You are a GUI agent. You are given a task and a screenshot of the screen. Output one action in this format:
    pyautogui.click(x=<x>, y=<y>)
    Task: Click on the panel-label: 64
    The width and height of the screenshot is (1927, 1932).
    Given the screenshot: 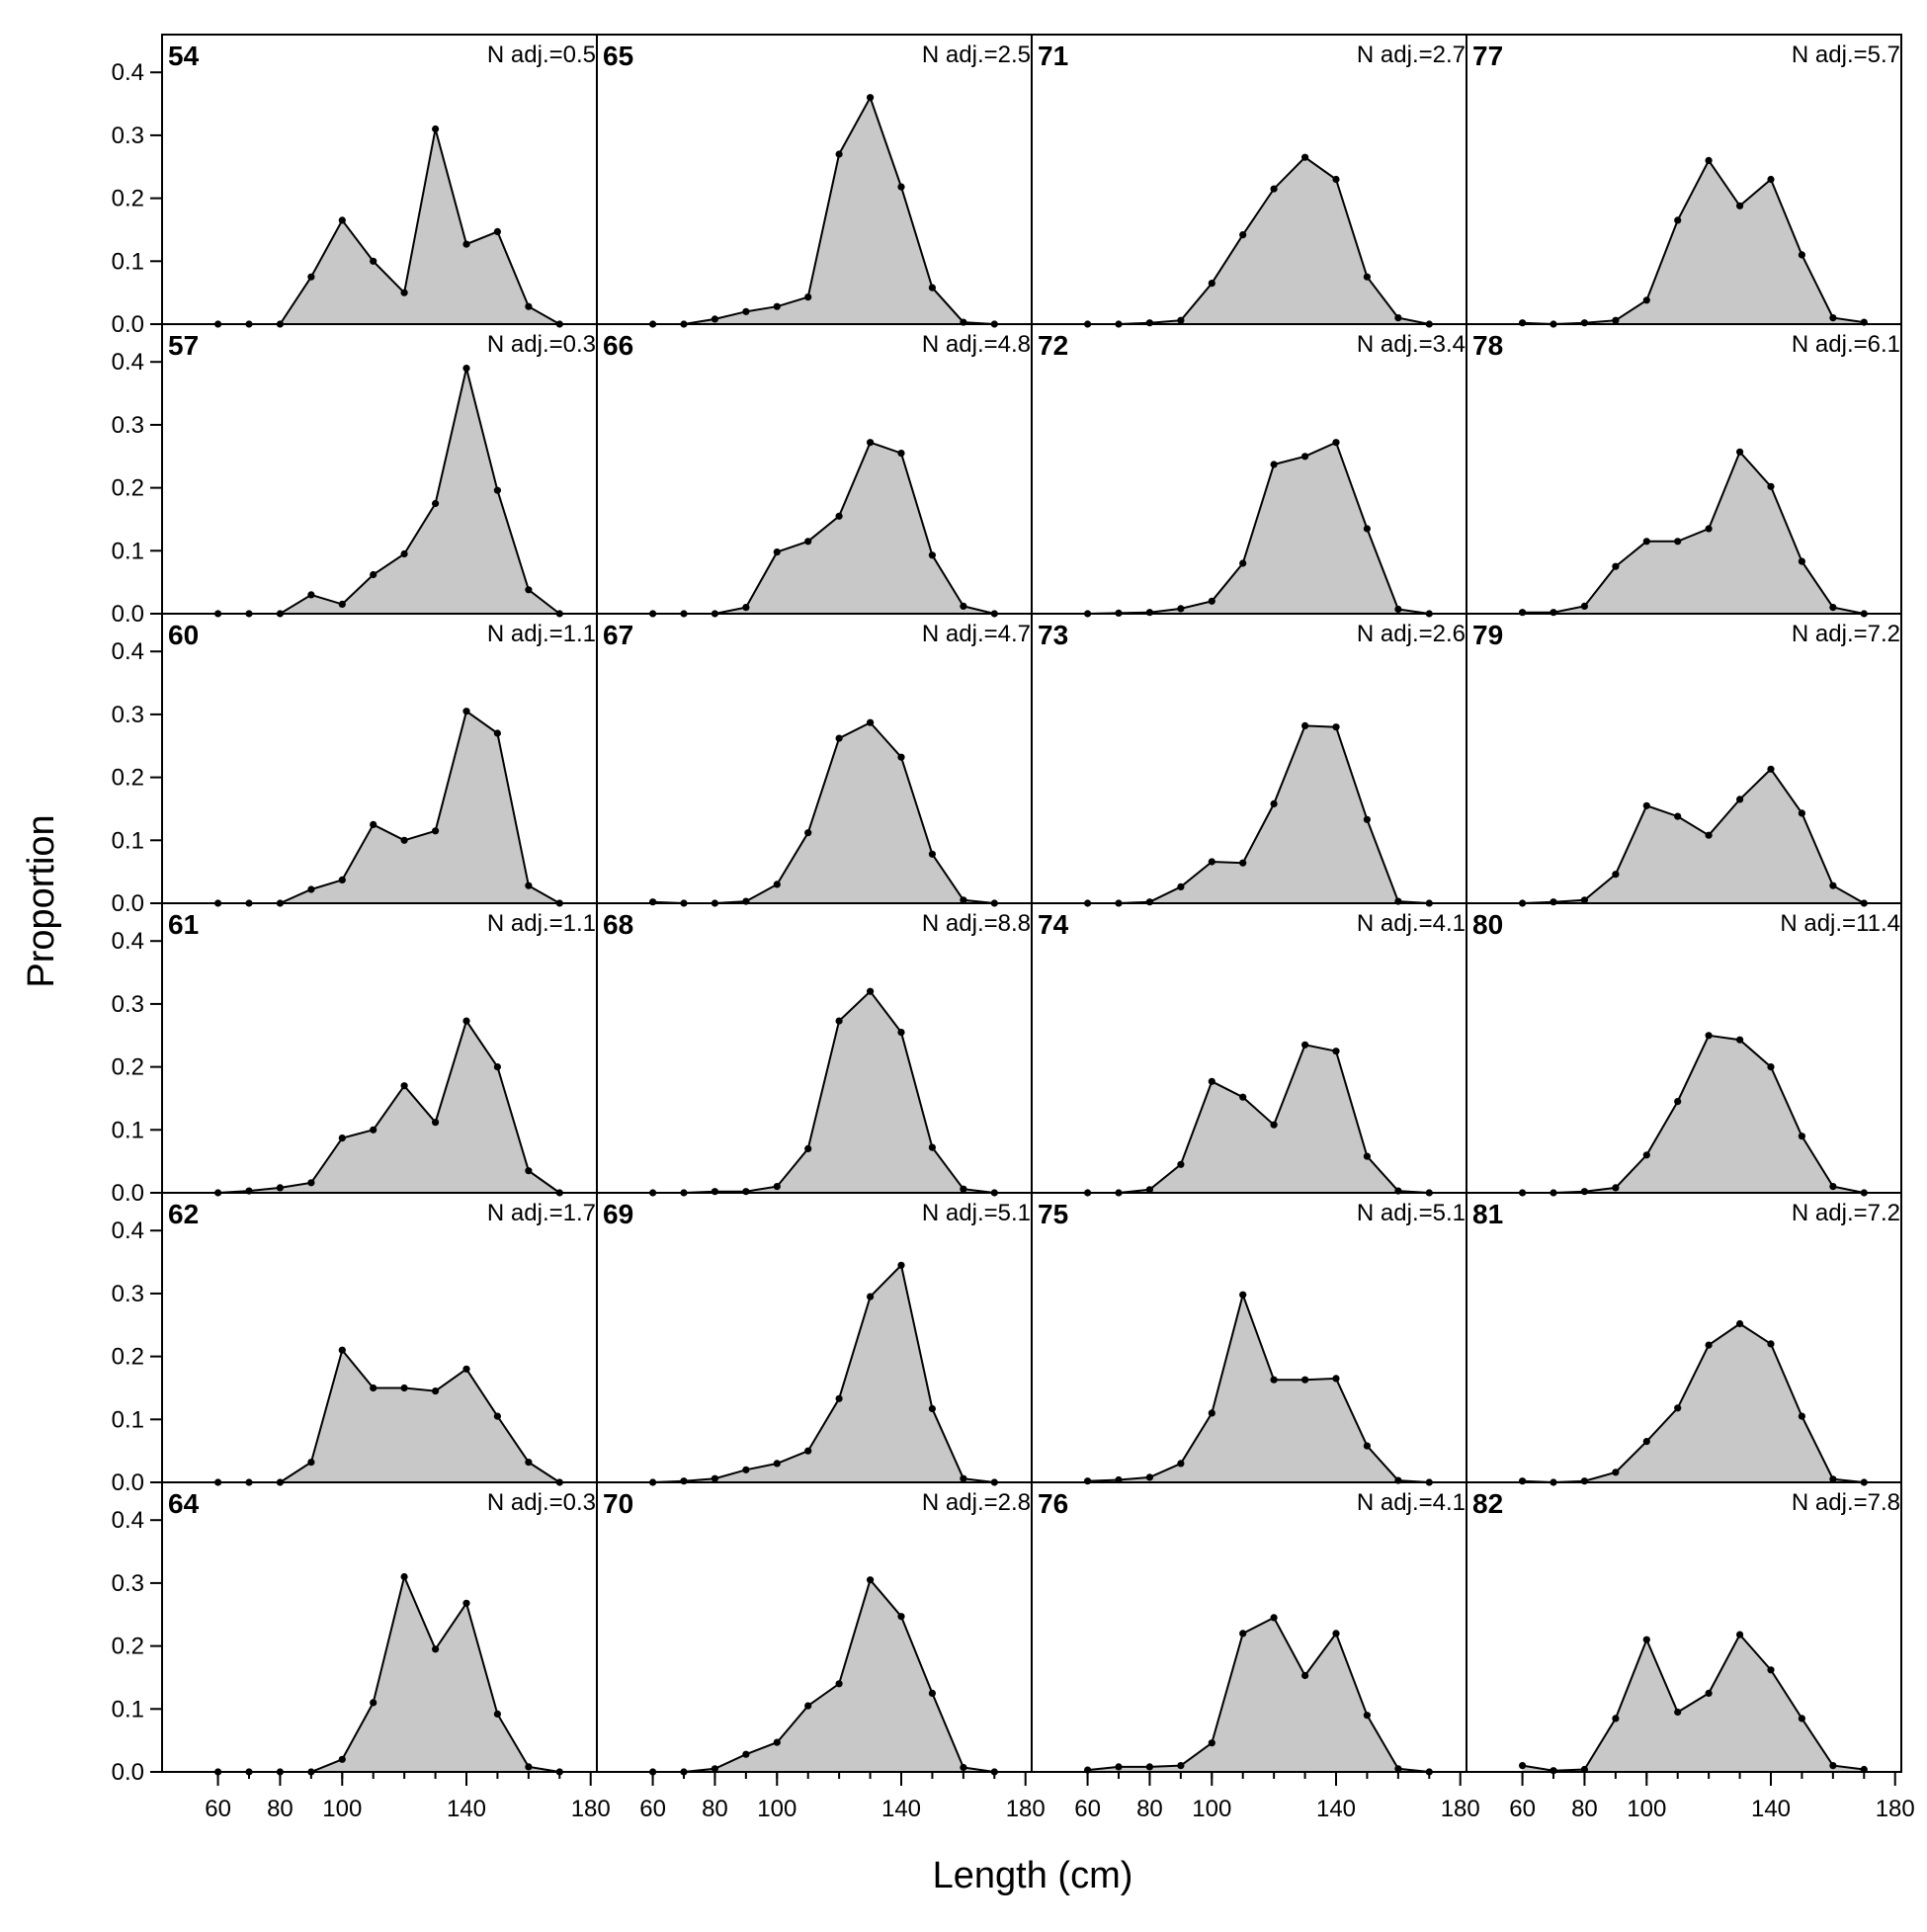 What is the action you would take?
    pyautogui.click(x=184, y=1503)
    